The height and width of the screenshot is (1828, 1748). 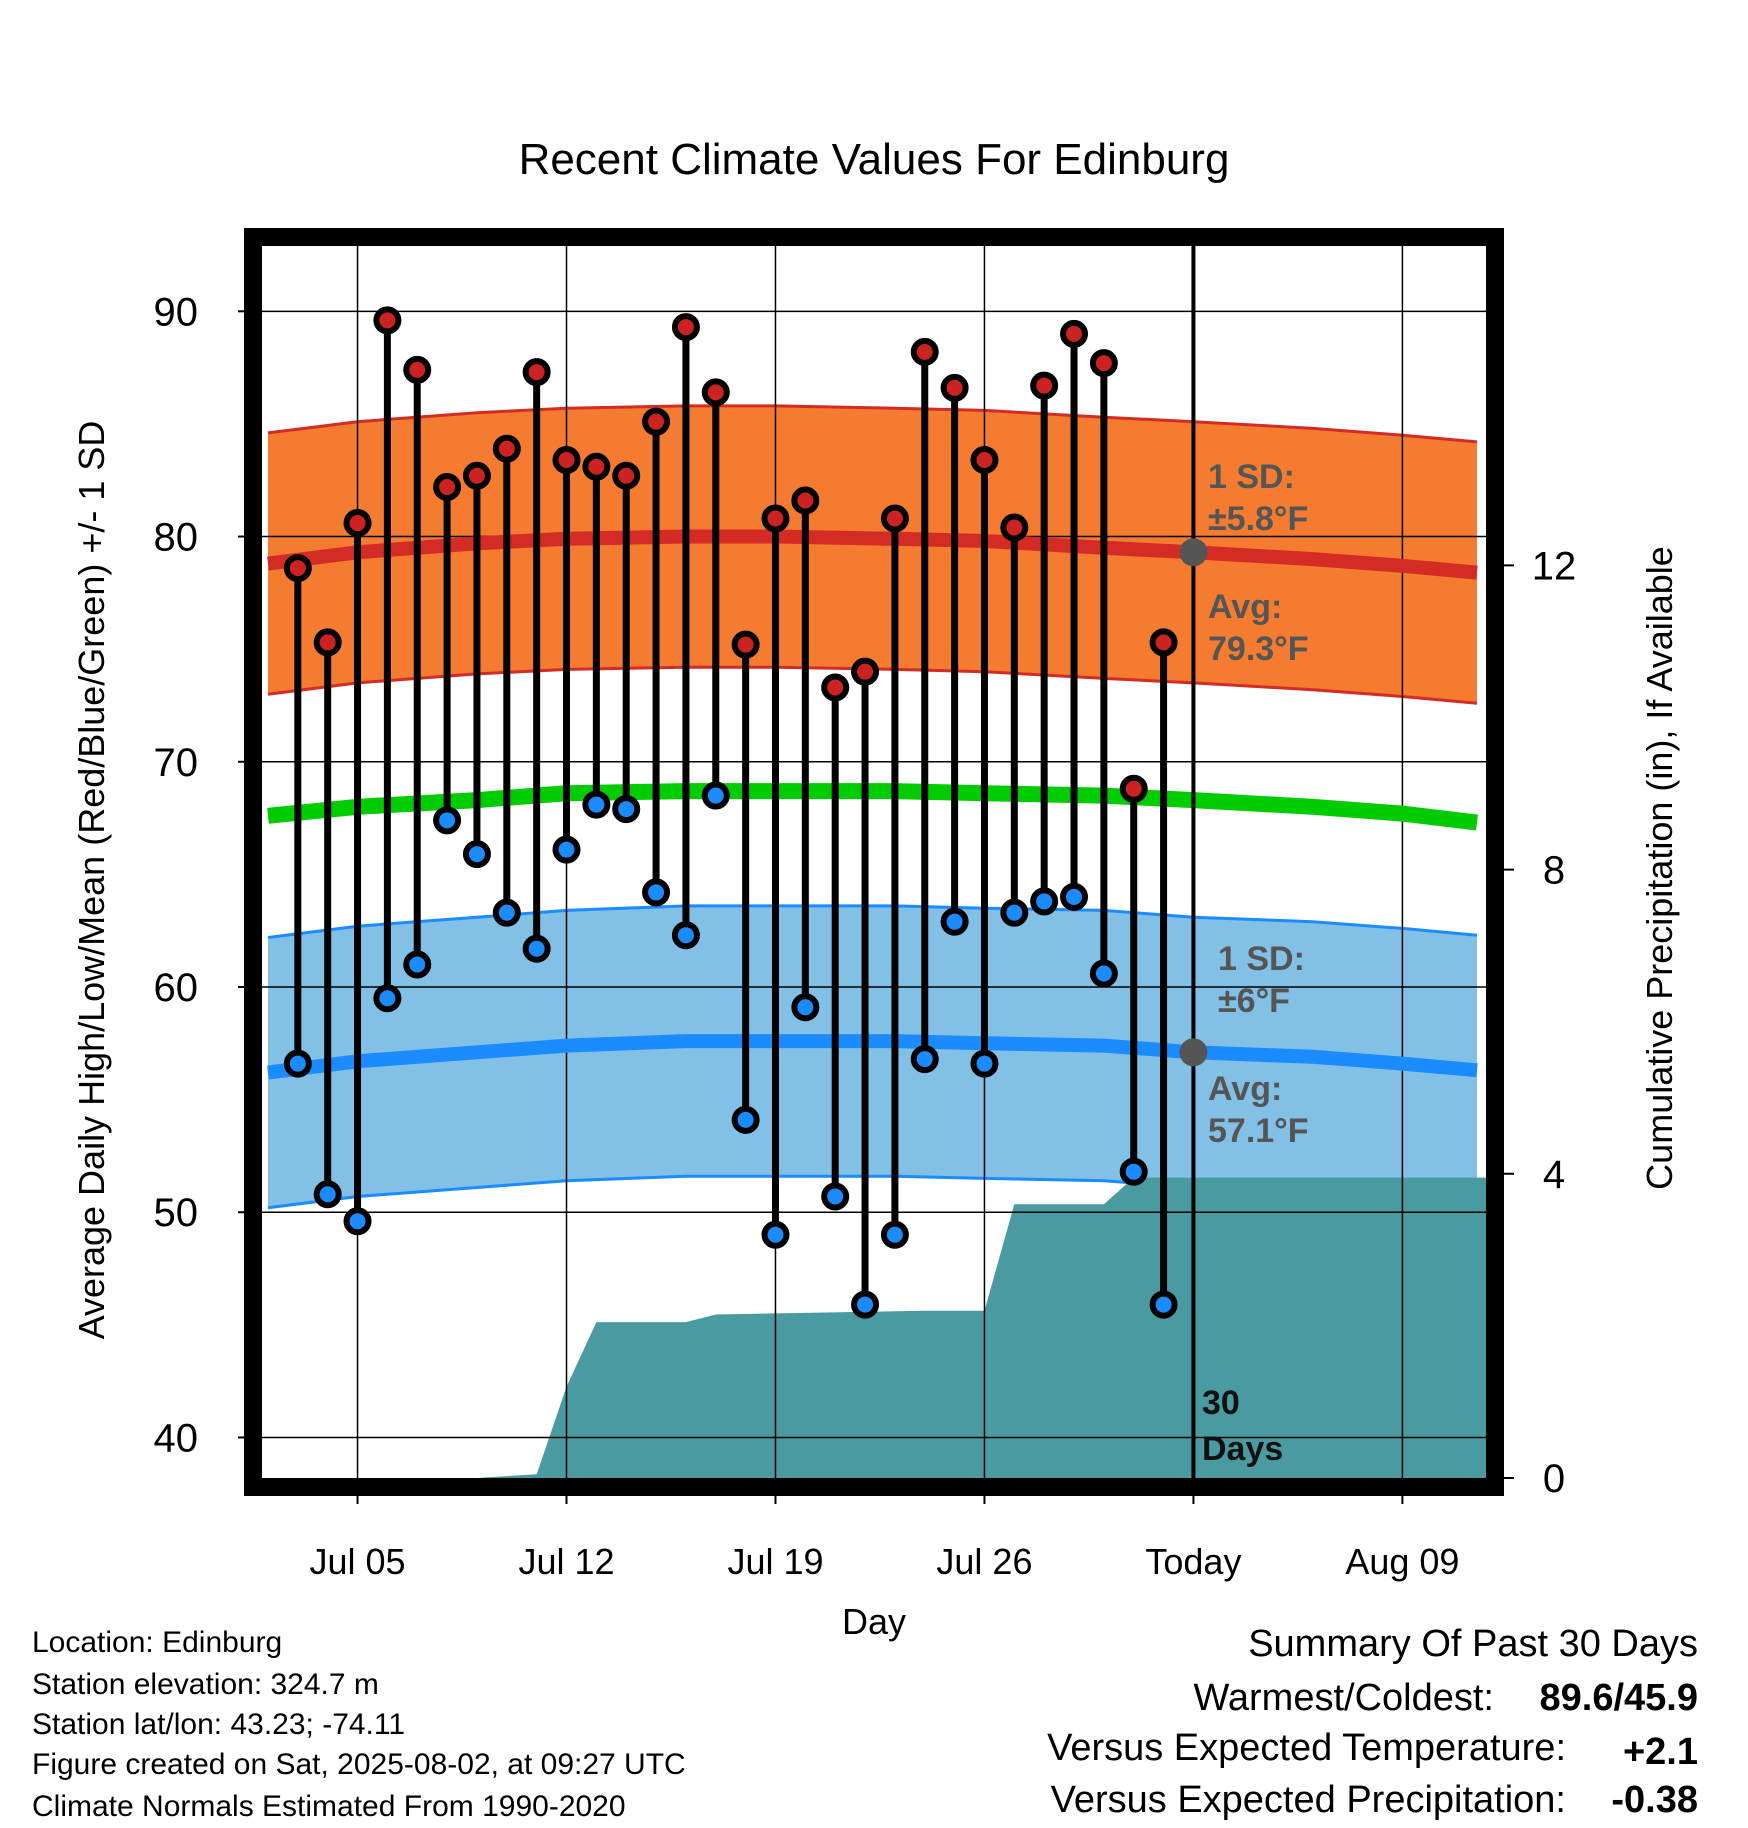 I want to click on y-tick-label: 70, so click(x=176, y=763).